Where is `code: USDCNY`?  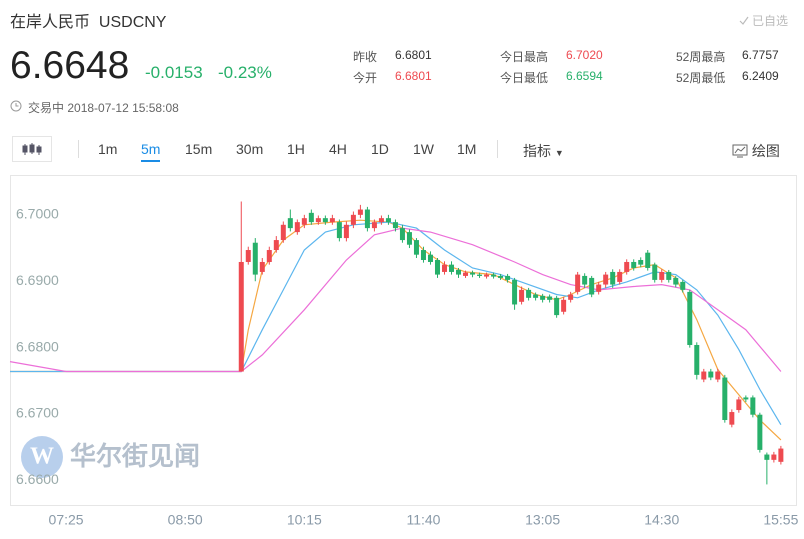
code: USDCNY is located at coordinates (132, 22).